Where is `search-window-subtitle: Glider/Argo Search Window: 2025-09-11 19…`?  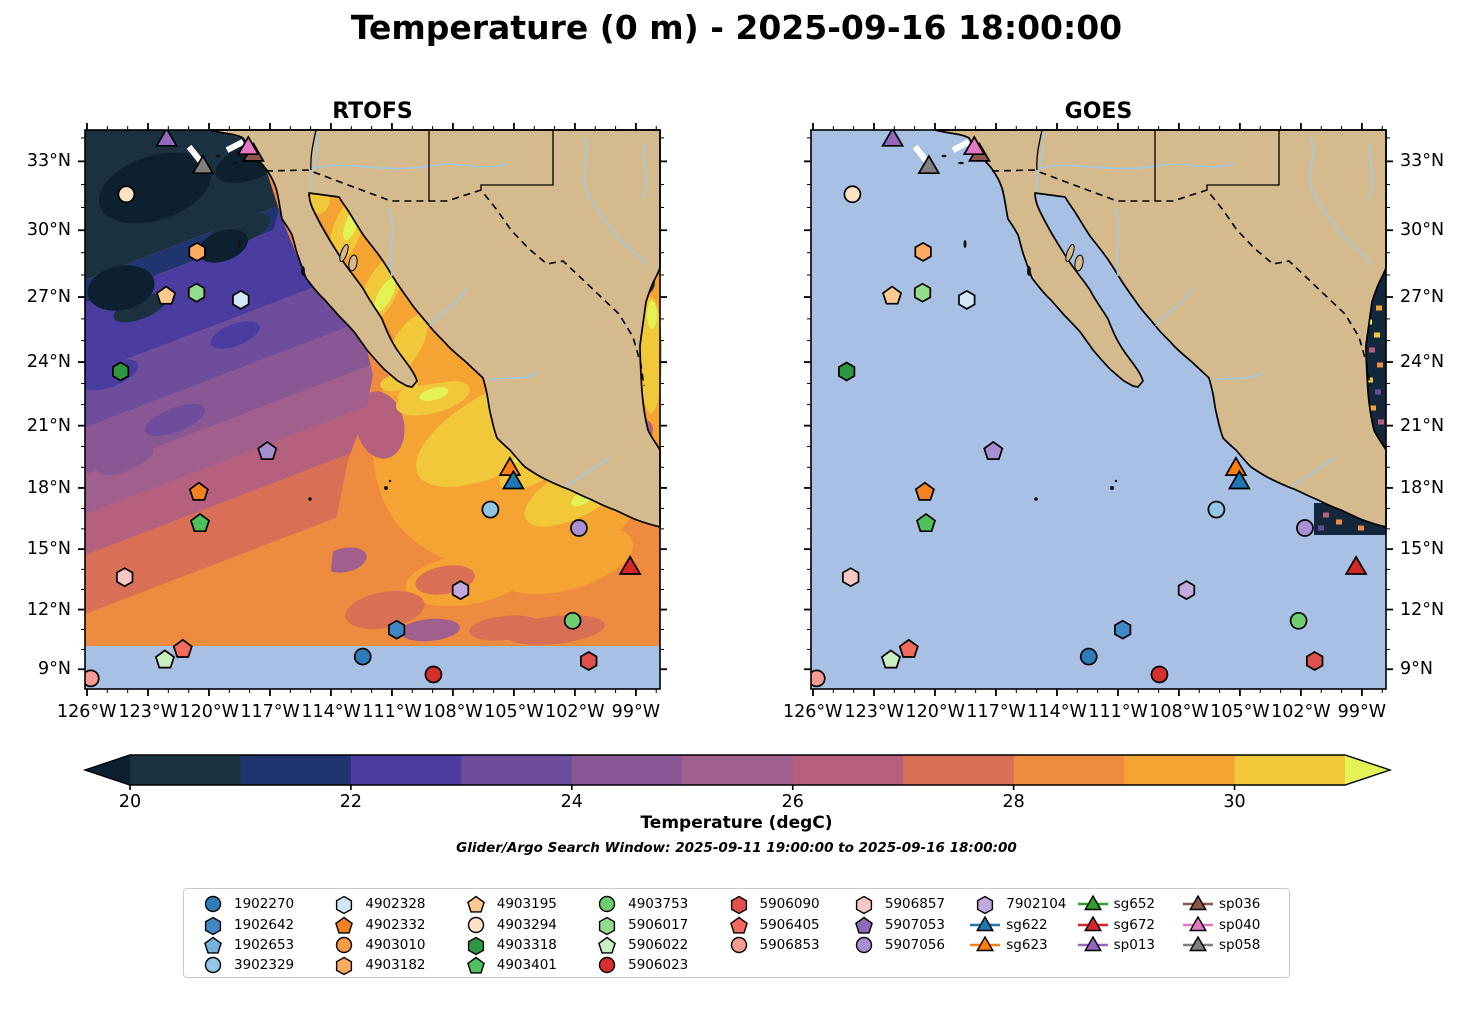
search-window-subtitle: Glider/Argo Search Window: 2025-09-11 19… is located at coordinates (736, 848).